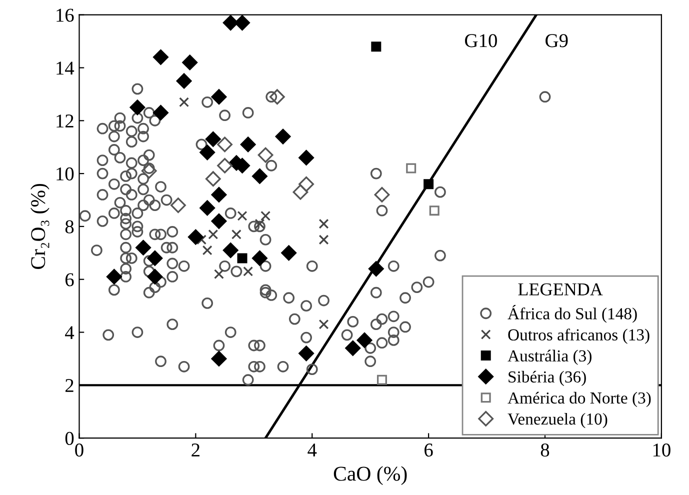 This screenshot has width=689, height=495. Describe the element at coordinates (557, 41) in the screenshot. I see `annotation: G9` at that location.